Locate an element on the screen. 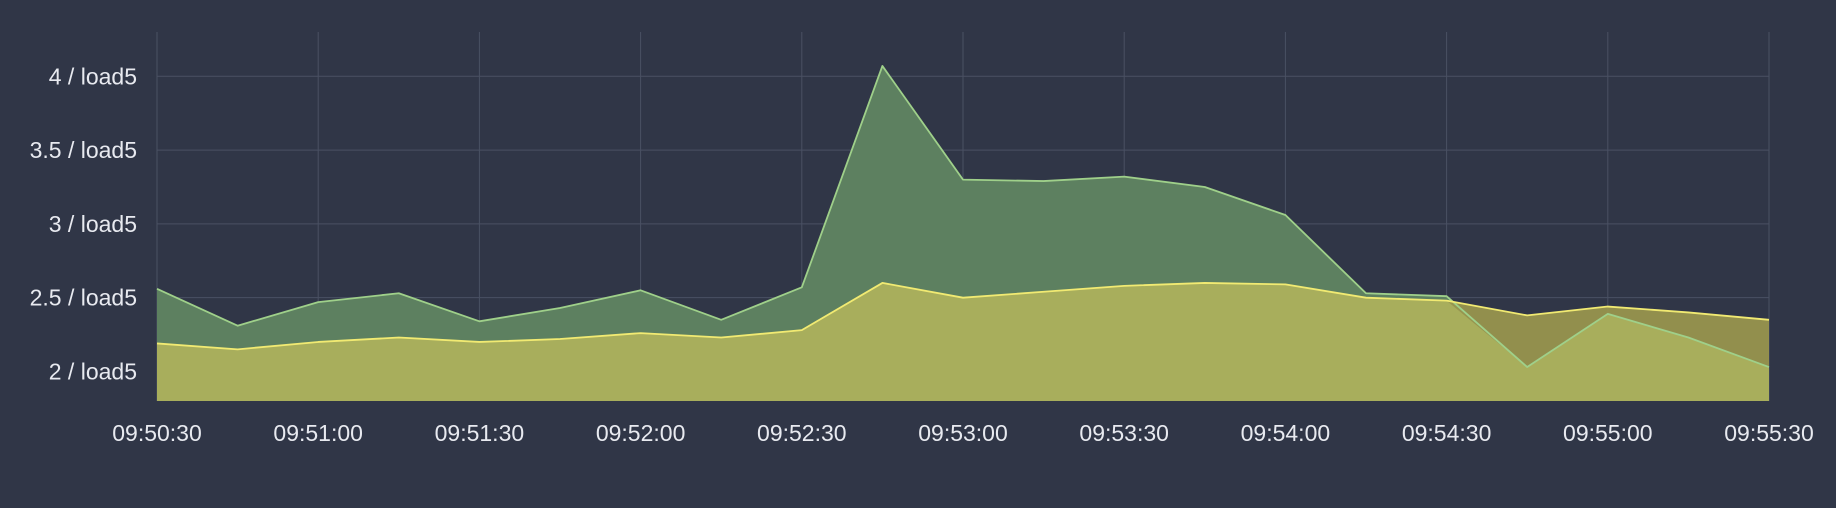 The width and height of the screenshot is (1836, 508). x-tick-label: 09:53:30 is located at coordinates (1124, 433).